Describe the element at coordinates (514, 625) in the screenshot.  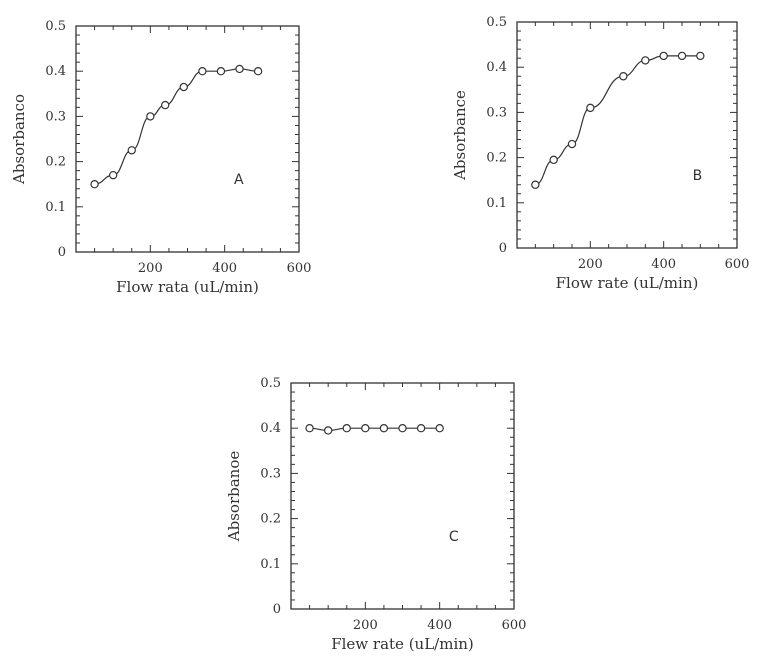
I see `x-tick-label-c: 600` at that location.